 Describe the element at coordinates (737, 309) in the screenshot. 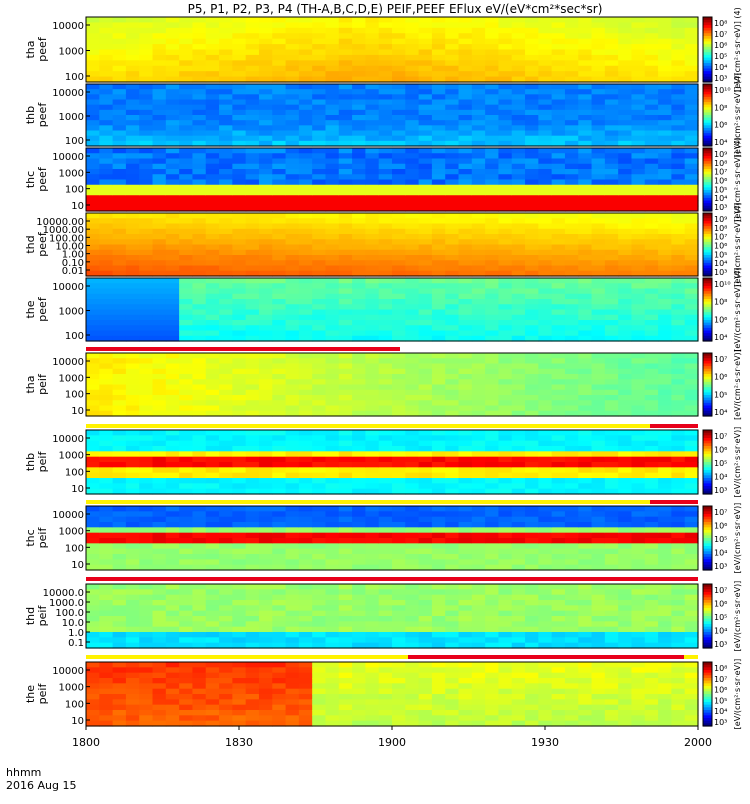

I see `colorbar-label: [eV/(cm²·s·sr·eV)] (4)` at that location.